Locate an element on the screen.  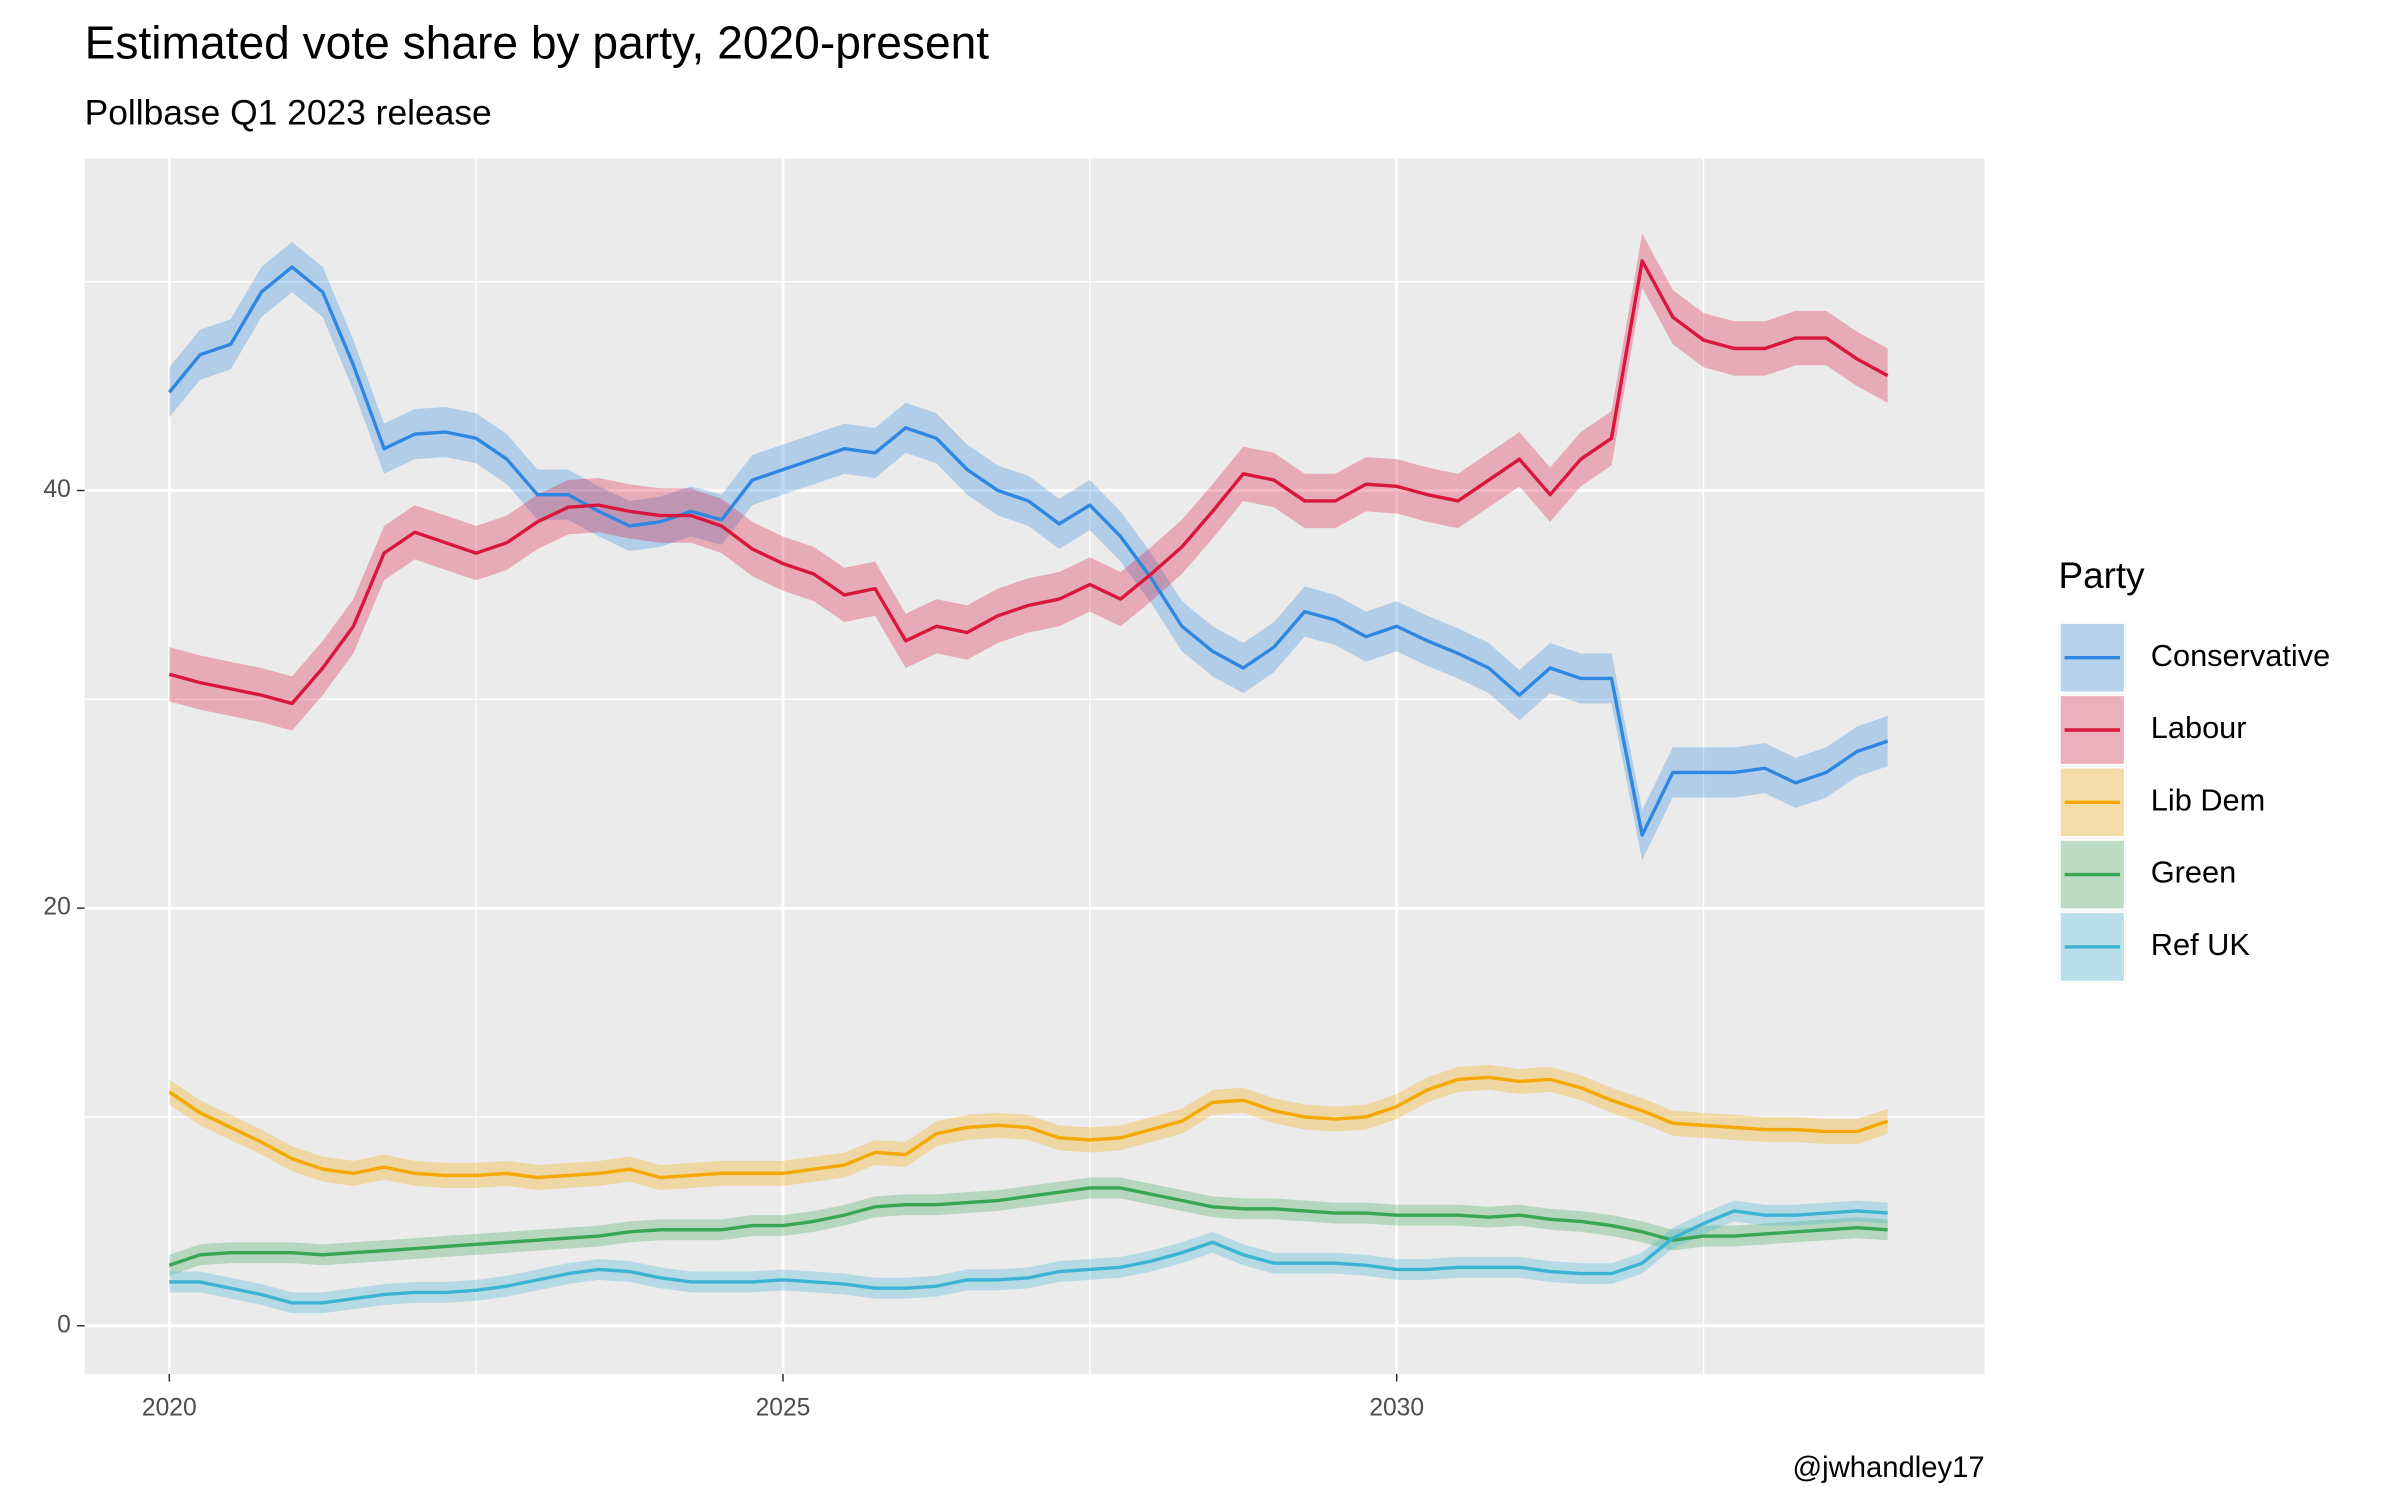
x-tick-label: 2025 is located at coordinates (783, 1408).